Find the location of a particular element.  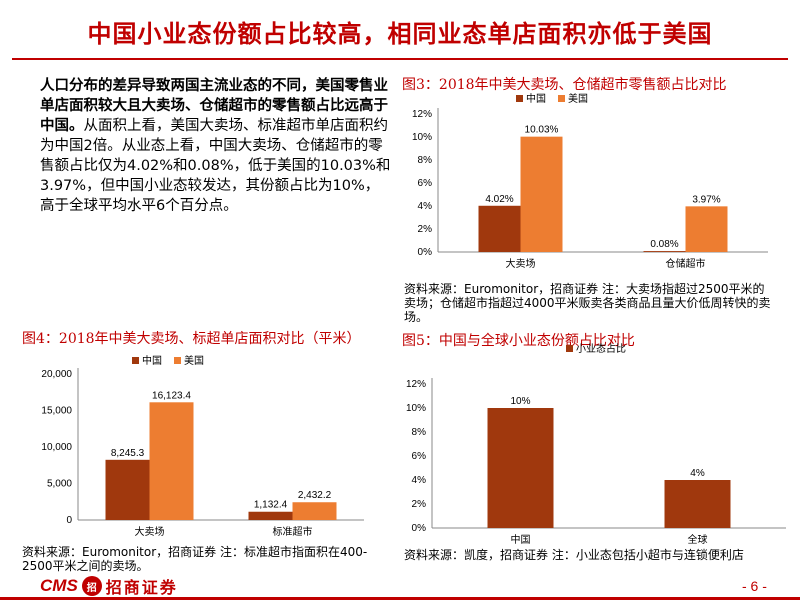

data-label: 16,123.4 is located at coordinates (171, 395).